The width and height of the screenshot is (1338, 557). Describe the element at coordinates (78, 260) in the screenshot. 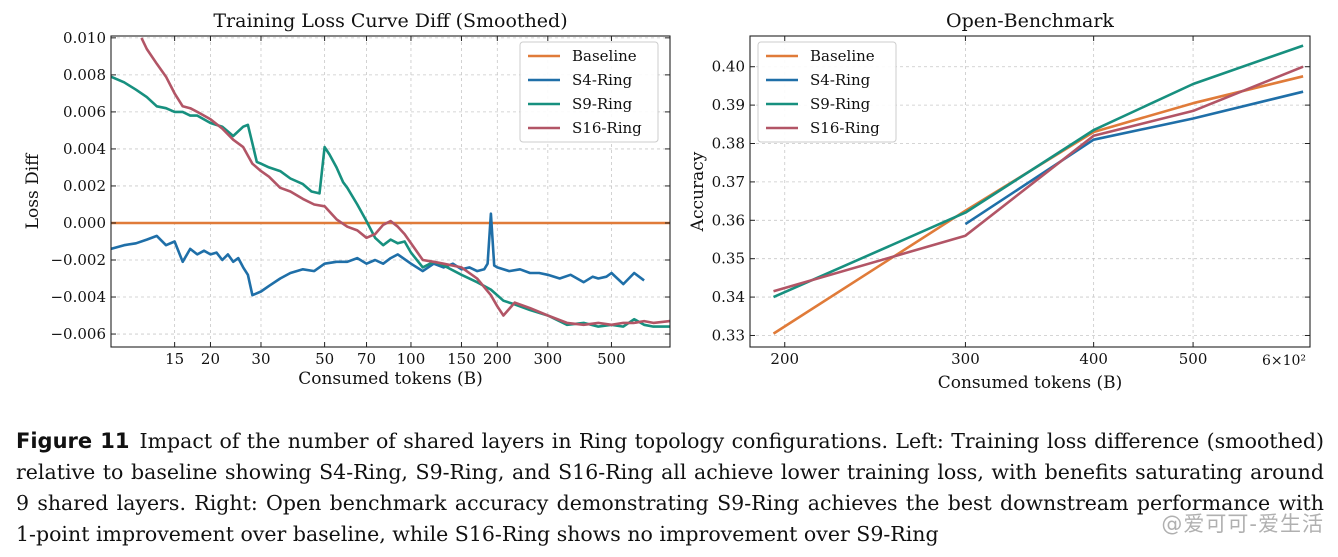

I see `y-tick-label: −0.002` at that location.